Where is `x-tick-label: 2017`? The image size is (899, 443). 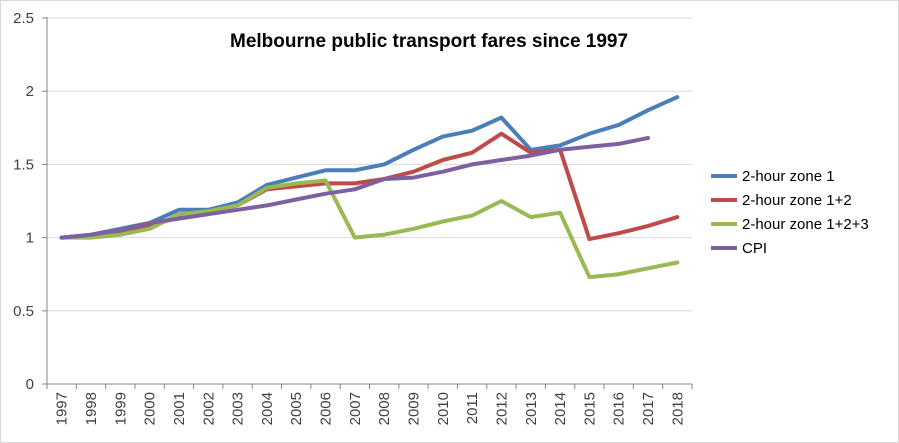
x-tick-label: 2017 is located at coordinates (648, 408).